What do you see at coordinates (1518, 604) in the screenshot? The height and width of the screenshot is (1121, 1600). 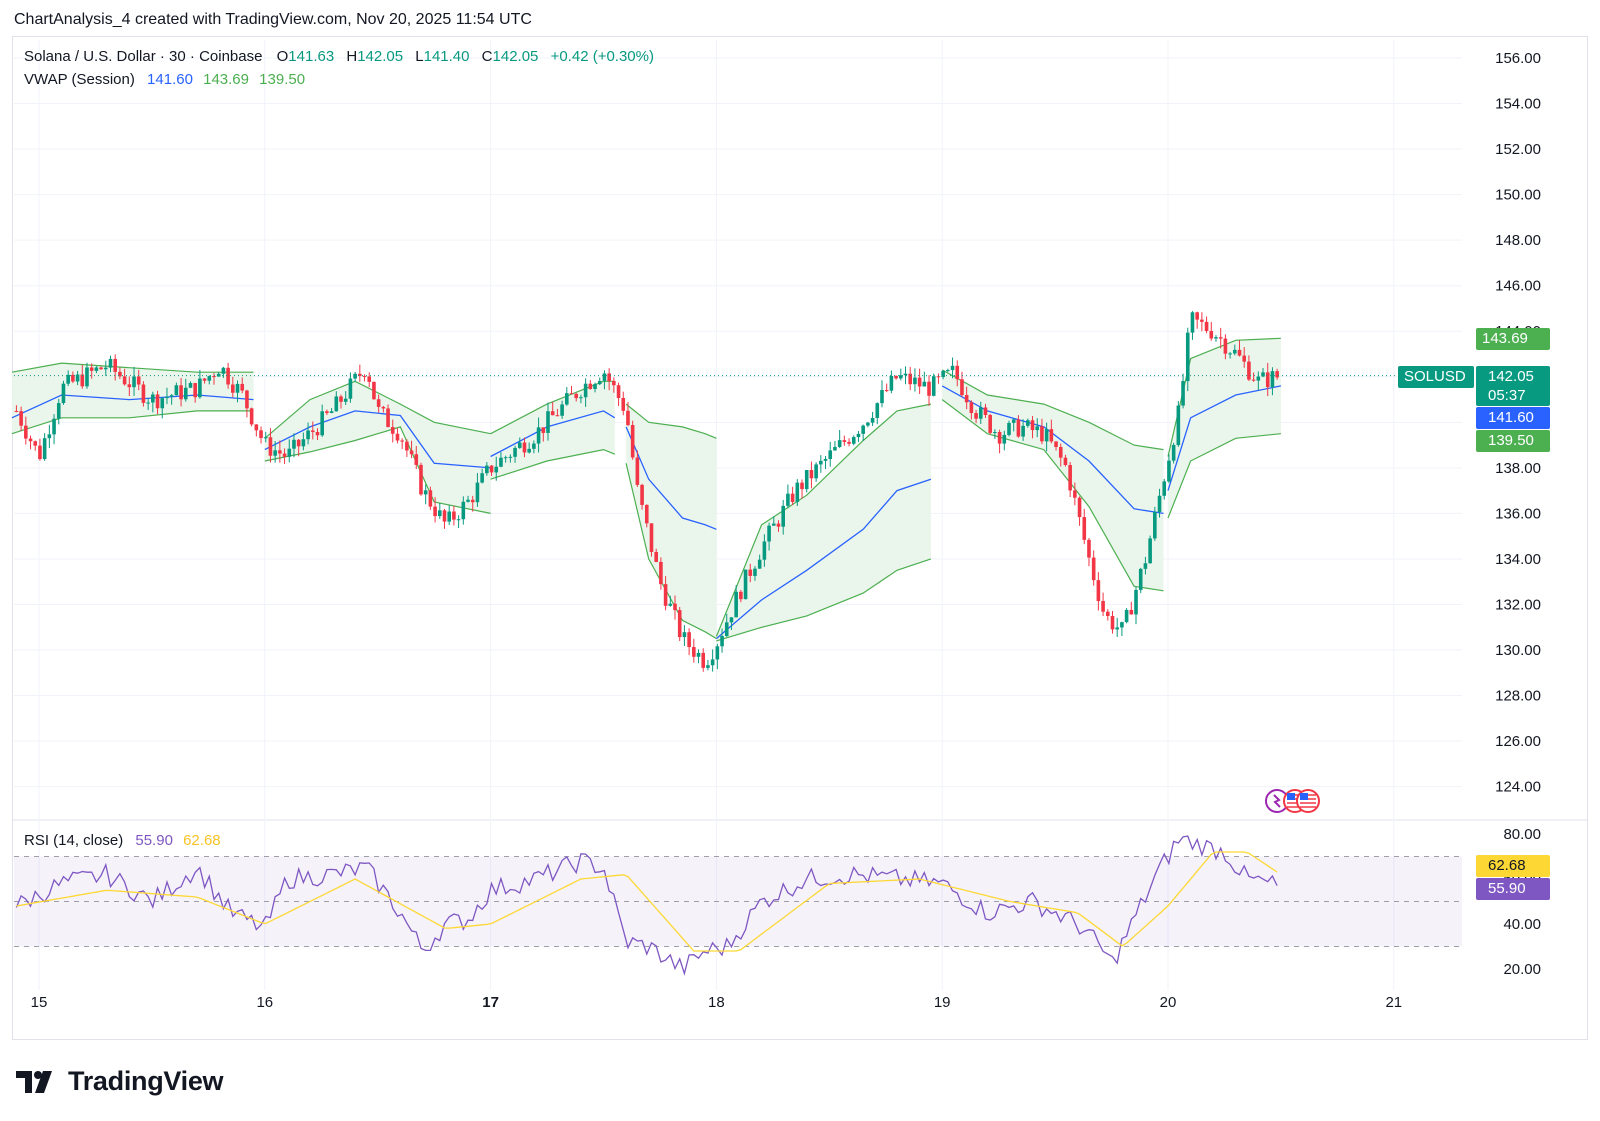 I see `price-tick-label: 132.00` at bounding box center [1518, 604].